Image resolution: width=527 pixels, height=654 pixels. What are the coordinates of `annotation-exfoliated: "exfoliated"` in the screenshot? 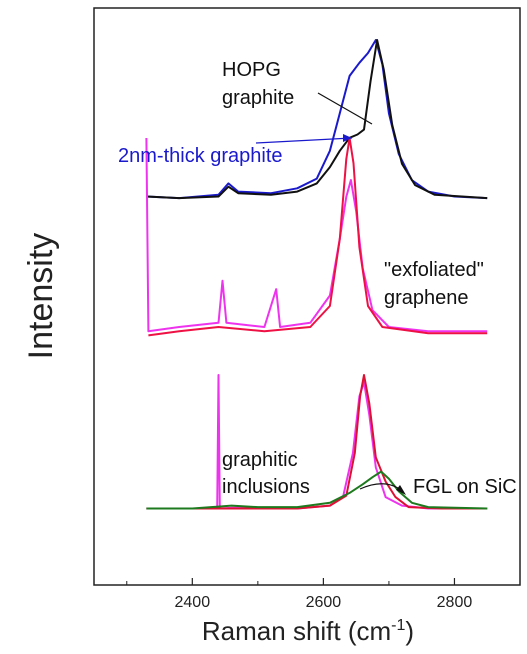 It's located at (434, 270).